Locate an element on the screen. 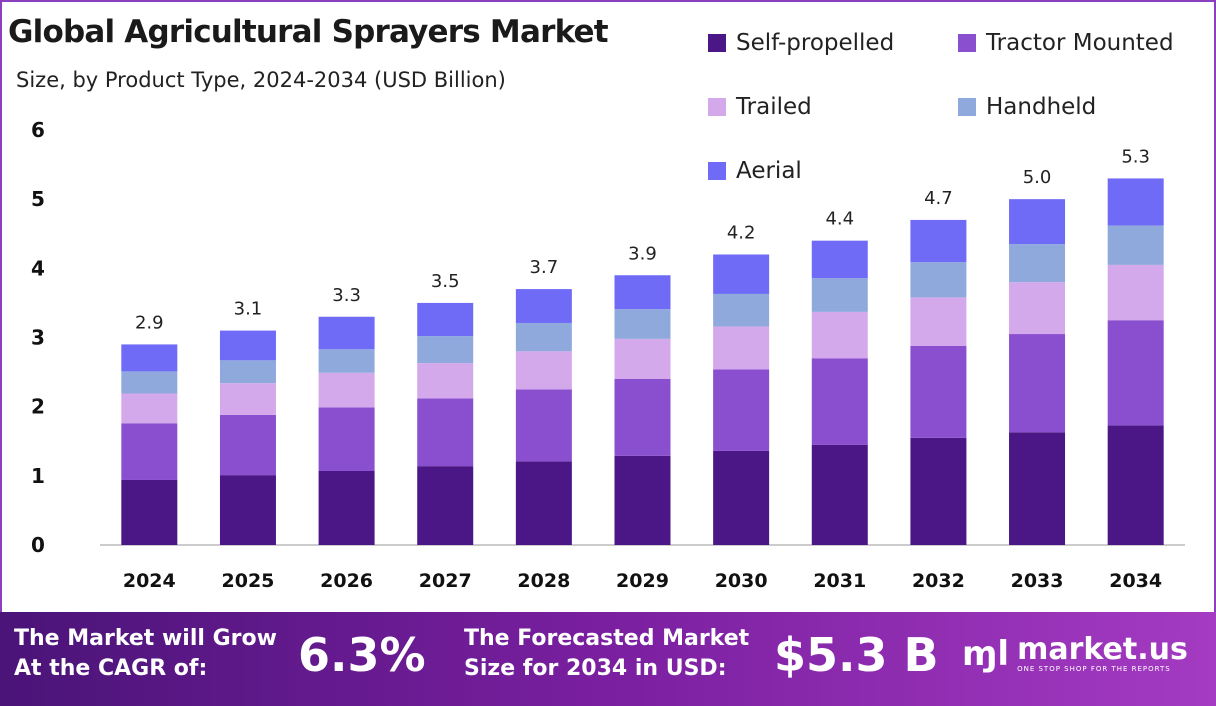  y-tick-label: 4 is located at coordinates (38, 268).